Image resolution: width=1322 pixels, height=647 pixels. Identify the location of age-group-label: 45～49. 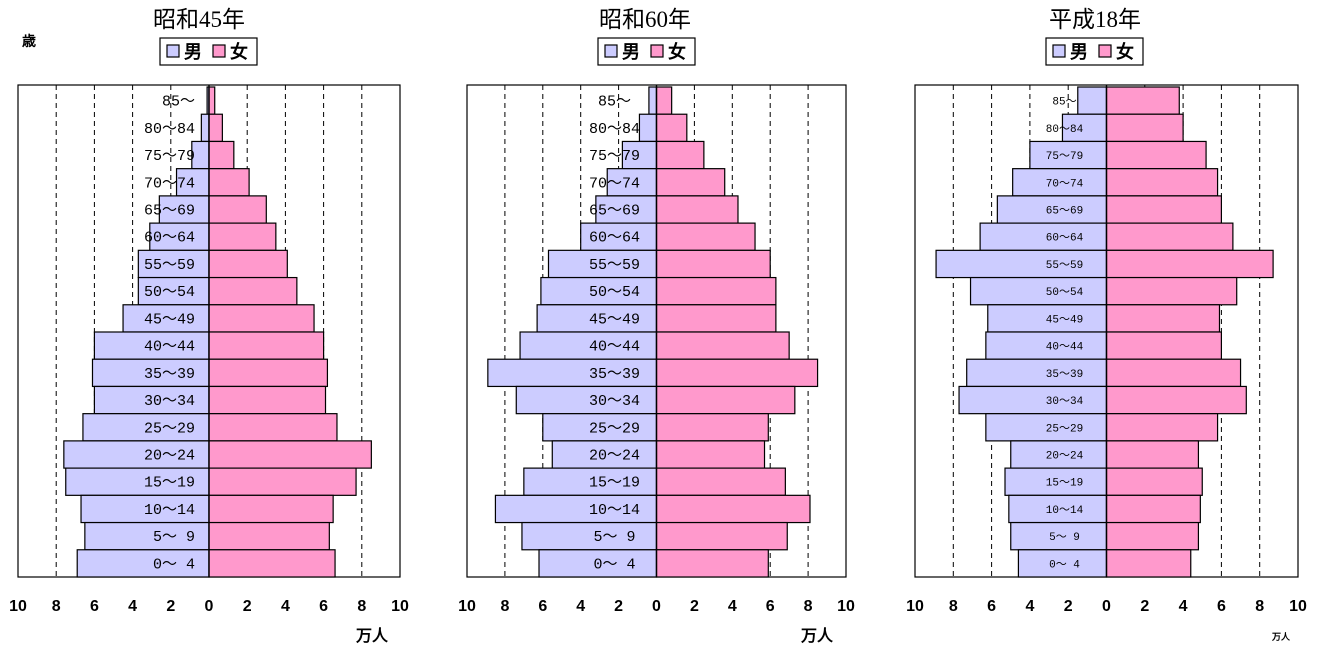
(169, 319).